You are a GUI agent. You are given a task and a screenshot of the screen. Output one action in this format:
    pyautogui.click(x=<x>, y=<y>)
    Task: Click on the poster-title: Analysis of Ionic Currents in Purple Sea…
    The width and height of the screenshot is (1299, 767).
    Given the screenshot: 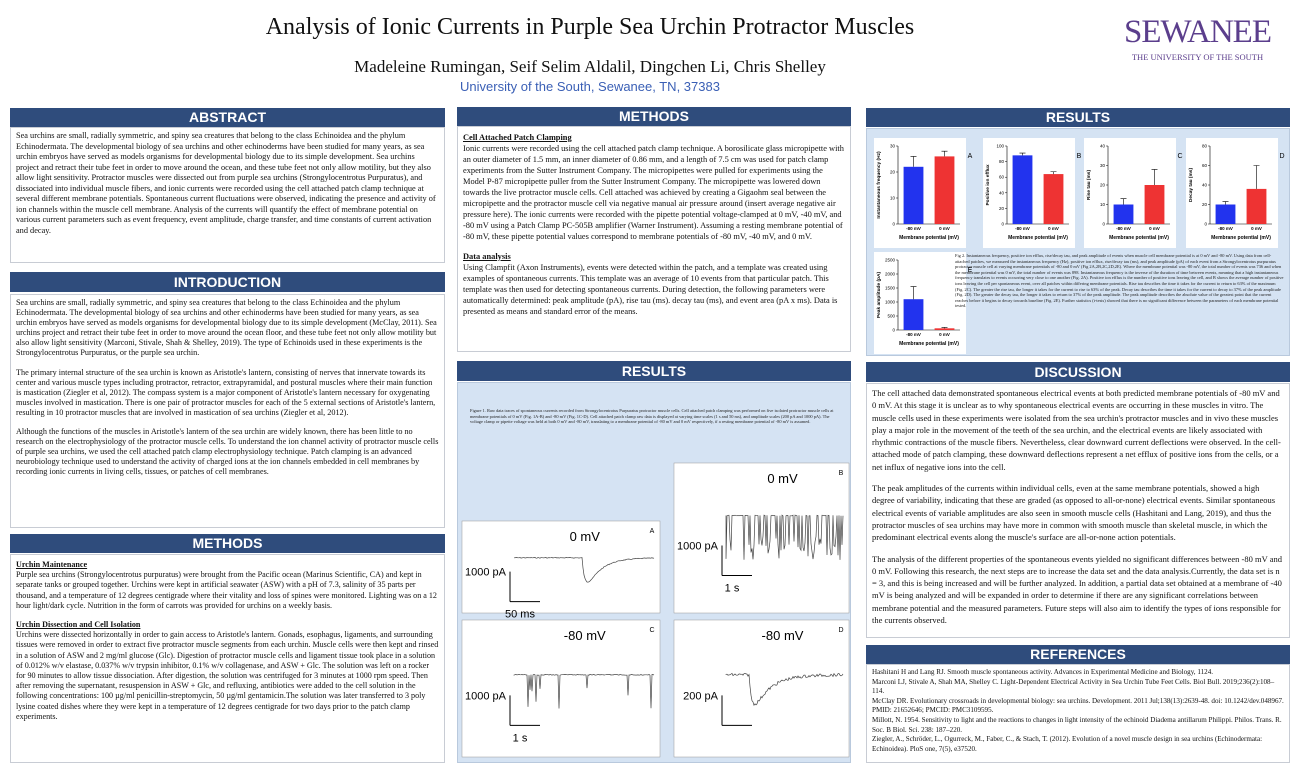 What is the action you would take?
    pyautogui.click(x=590, y=27)
    